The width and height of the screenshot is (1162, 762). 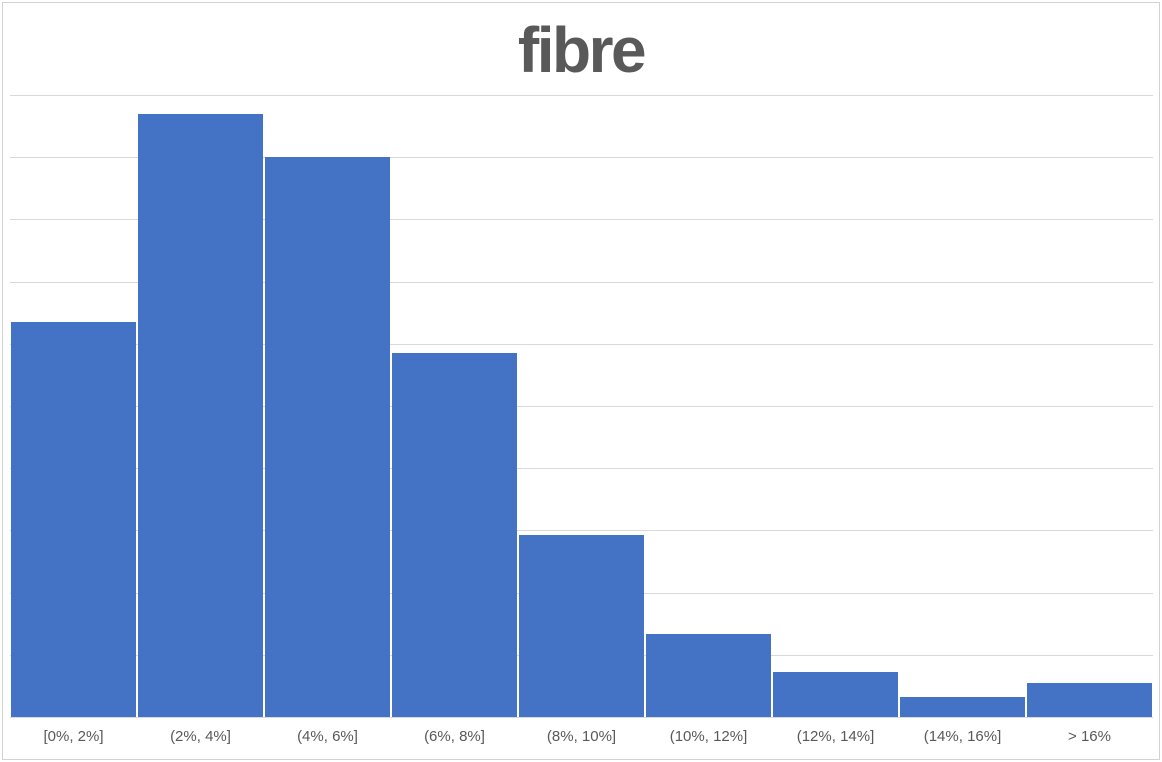 What do you see at coordinates (582, 50) in the screenshot?
I see `chart-title: fibre` at bounding box center [582, 50].